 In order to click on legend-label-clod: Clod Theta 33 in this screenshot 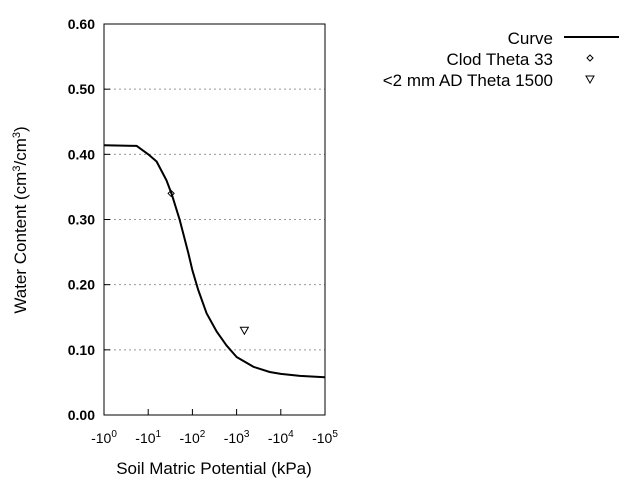, I will do `click(500, 59)`.